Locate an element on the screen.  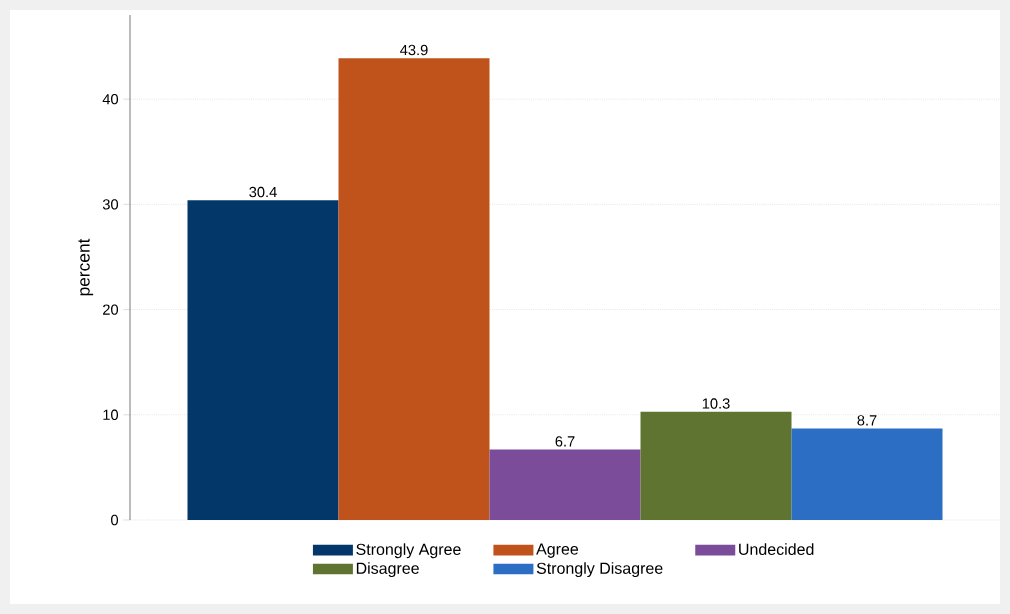
data-label: 6.7 is located at coordinates (565, 441).